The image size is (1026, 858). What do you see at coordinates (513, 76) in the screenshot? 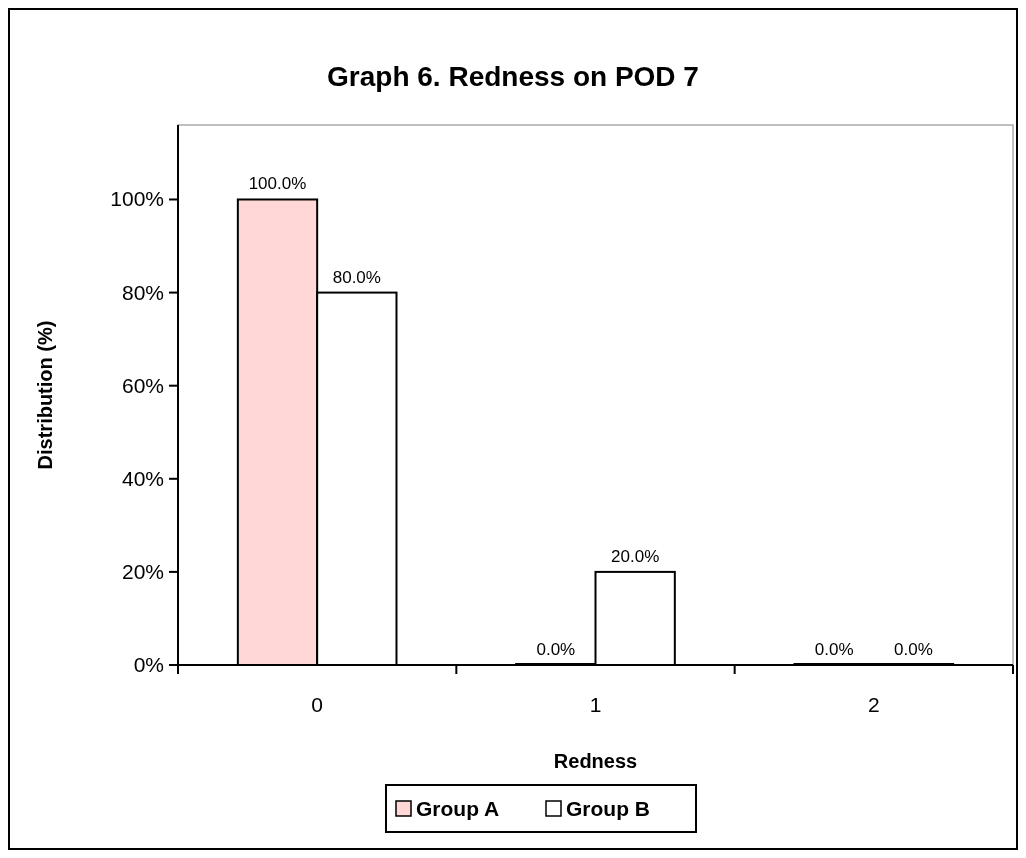
I see `chart-title: Graph 6. Redness on POD 7` at bounding box center [513, 76].